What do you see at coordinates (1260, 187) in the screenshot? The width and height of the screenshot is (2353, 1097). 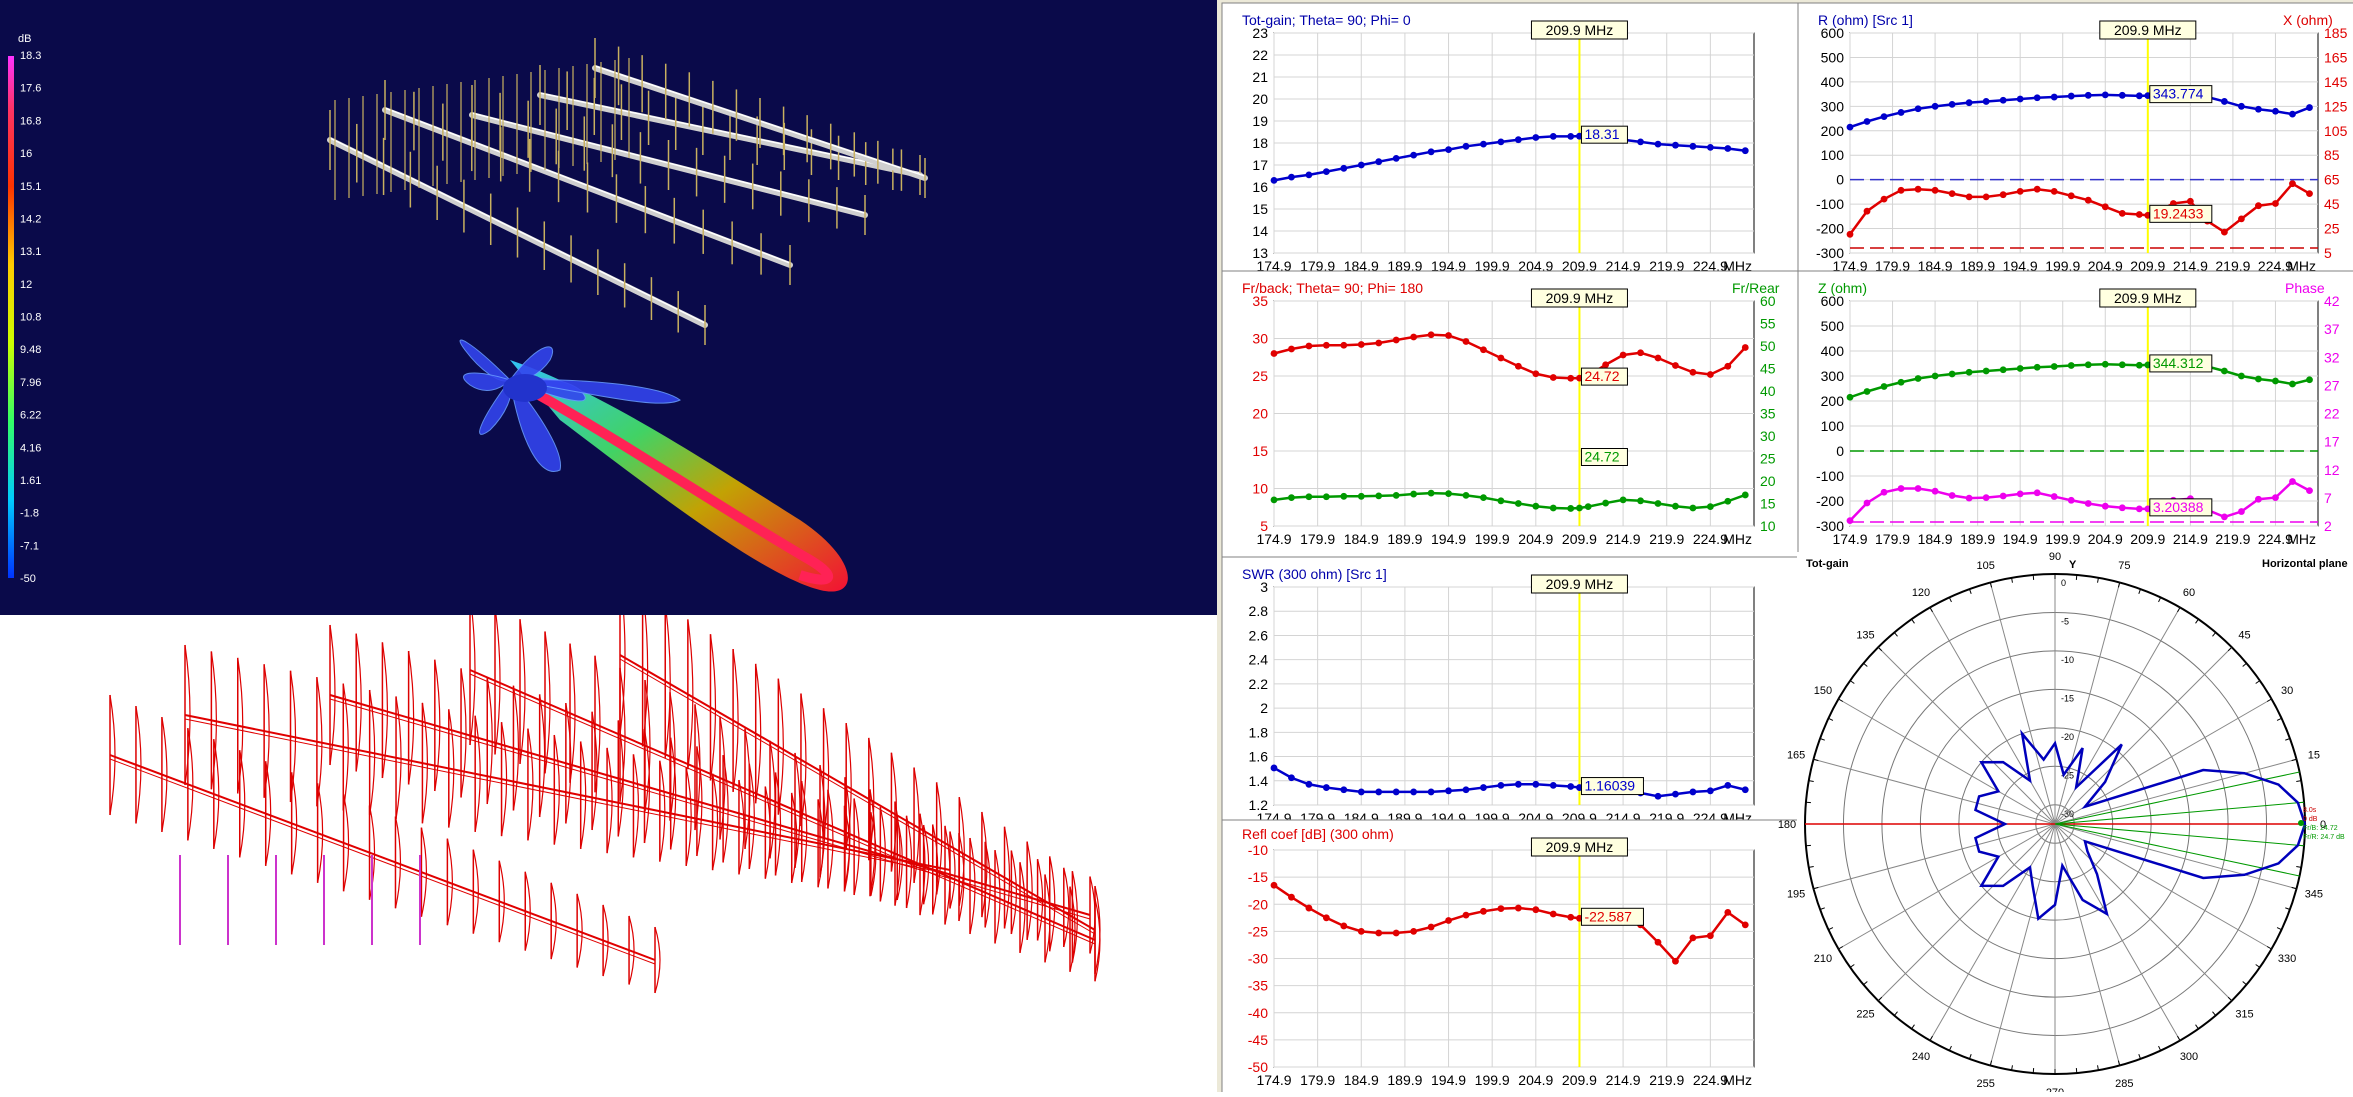 I see `y-tick-label: 16` at bounding box center [1260, 187].